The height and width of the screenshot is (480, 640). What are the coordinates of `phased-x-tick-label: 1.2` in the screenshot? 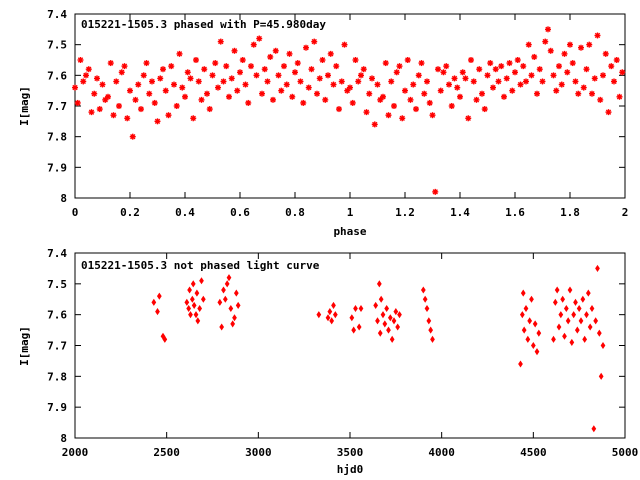 It's located at (405, 212).